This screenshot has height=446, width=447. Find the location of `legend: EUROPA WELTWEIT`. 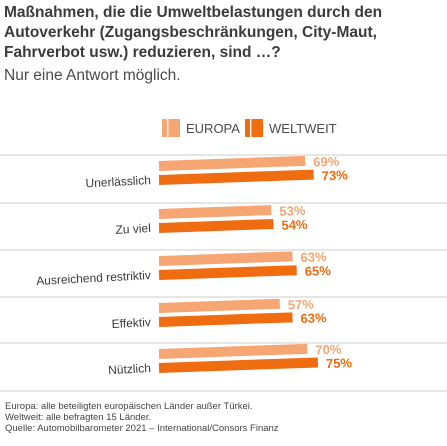

legend: EUROPA WELTWEIT is located at coordinates (249, 128).